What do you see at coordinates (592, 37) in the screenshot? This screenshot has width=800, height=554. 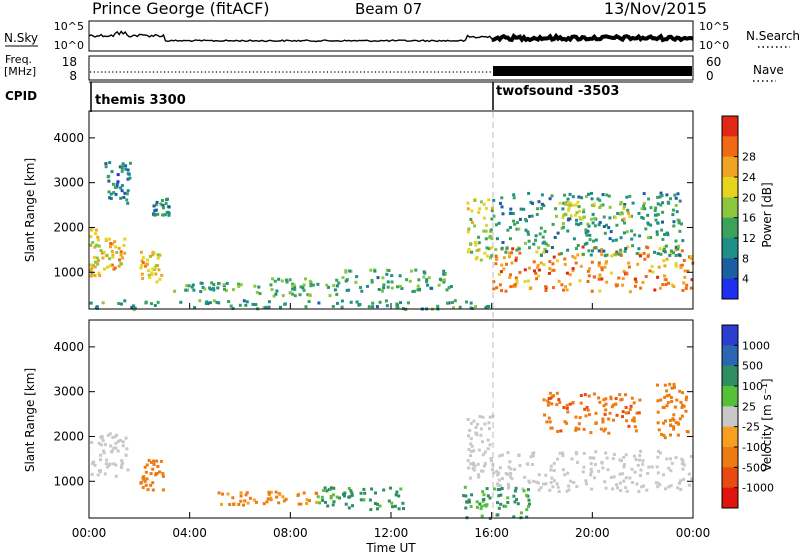 I see `noise-search-trace` at bounding box center [592, 37].